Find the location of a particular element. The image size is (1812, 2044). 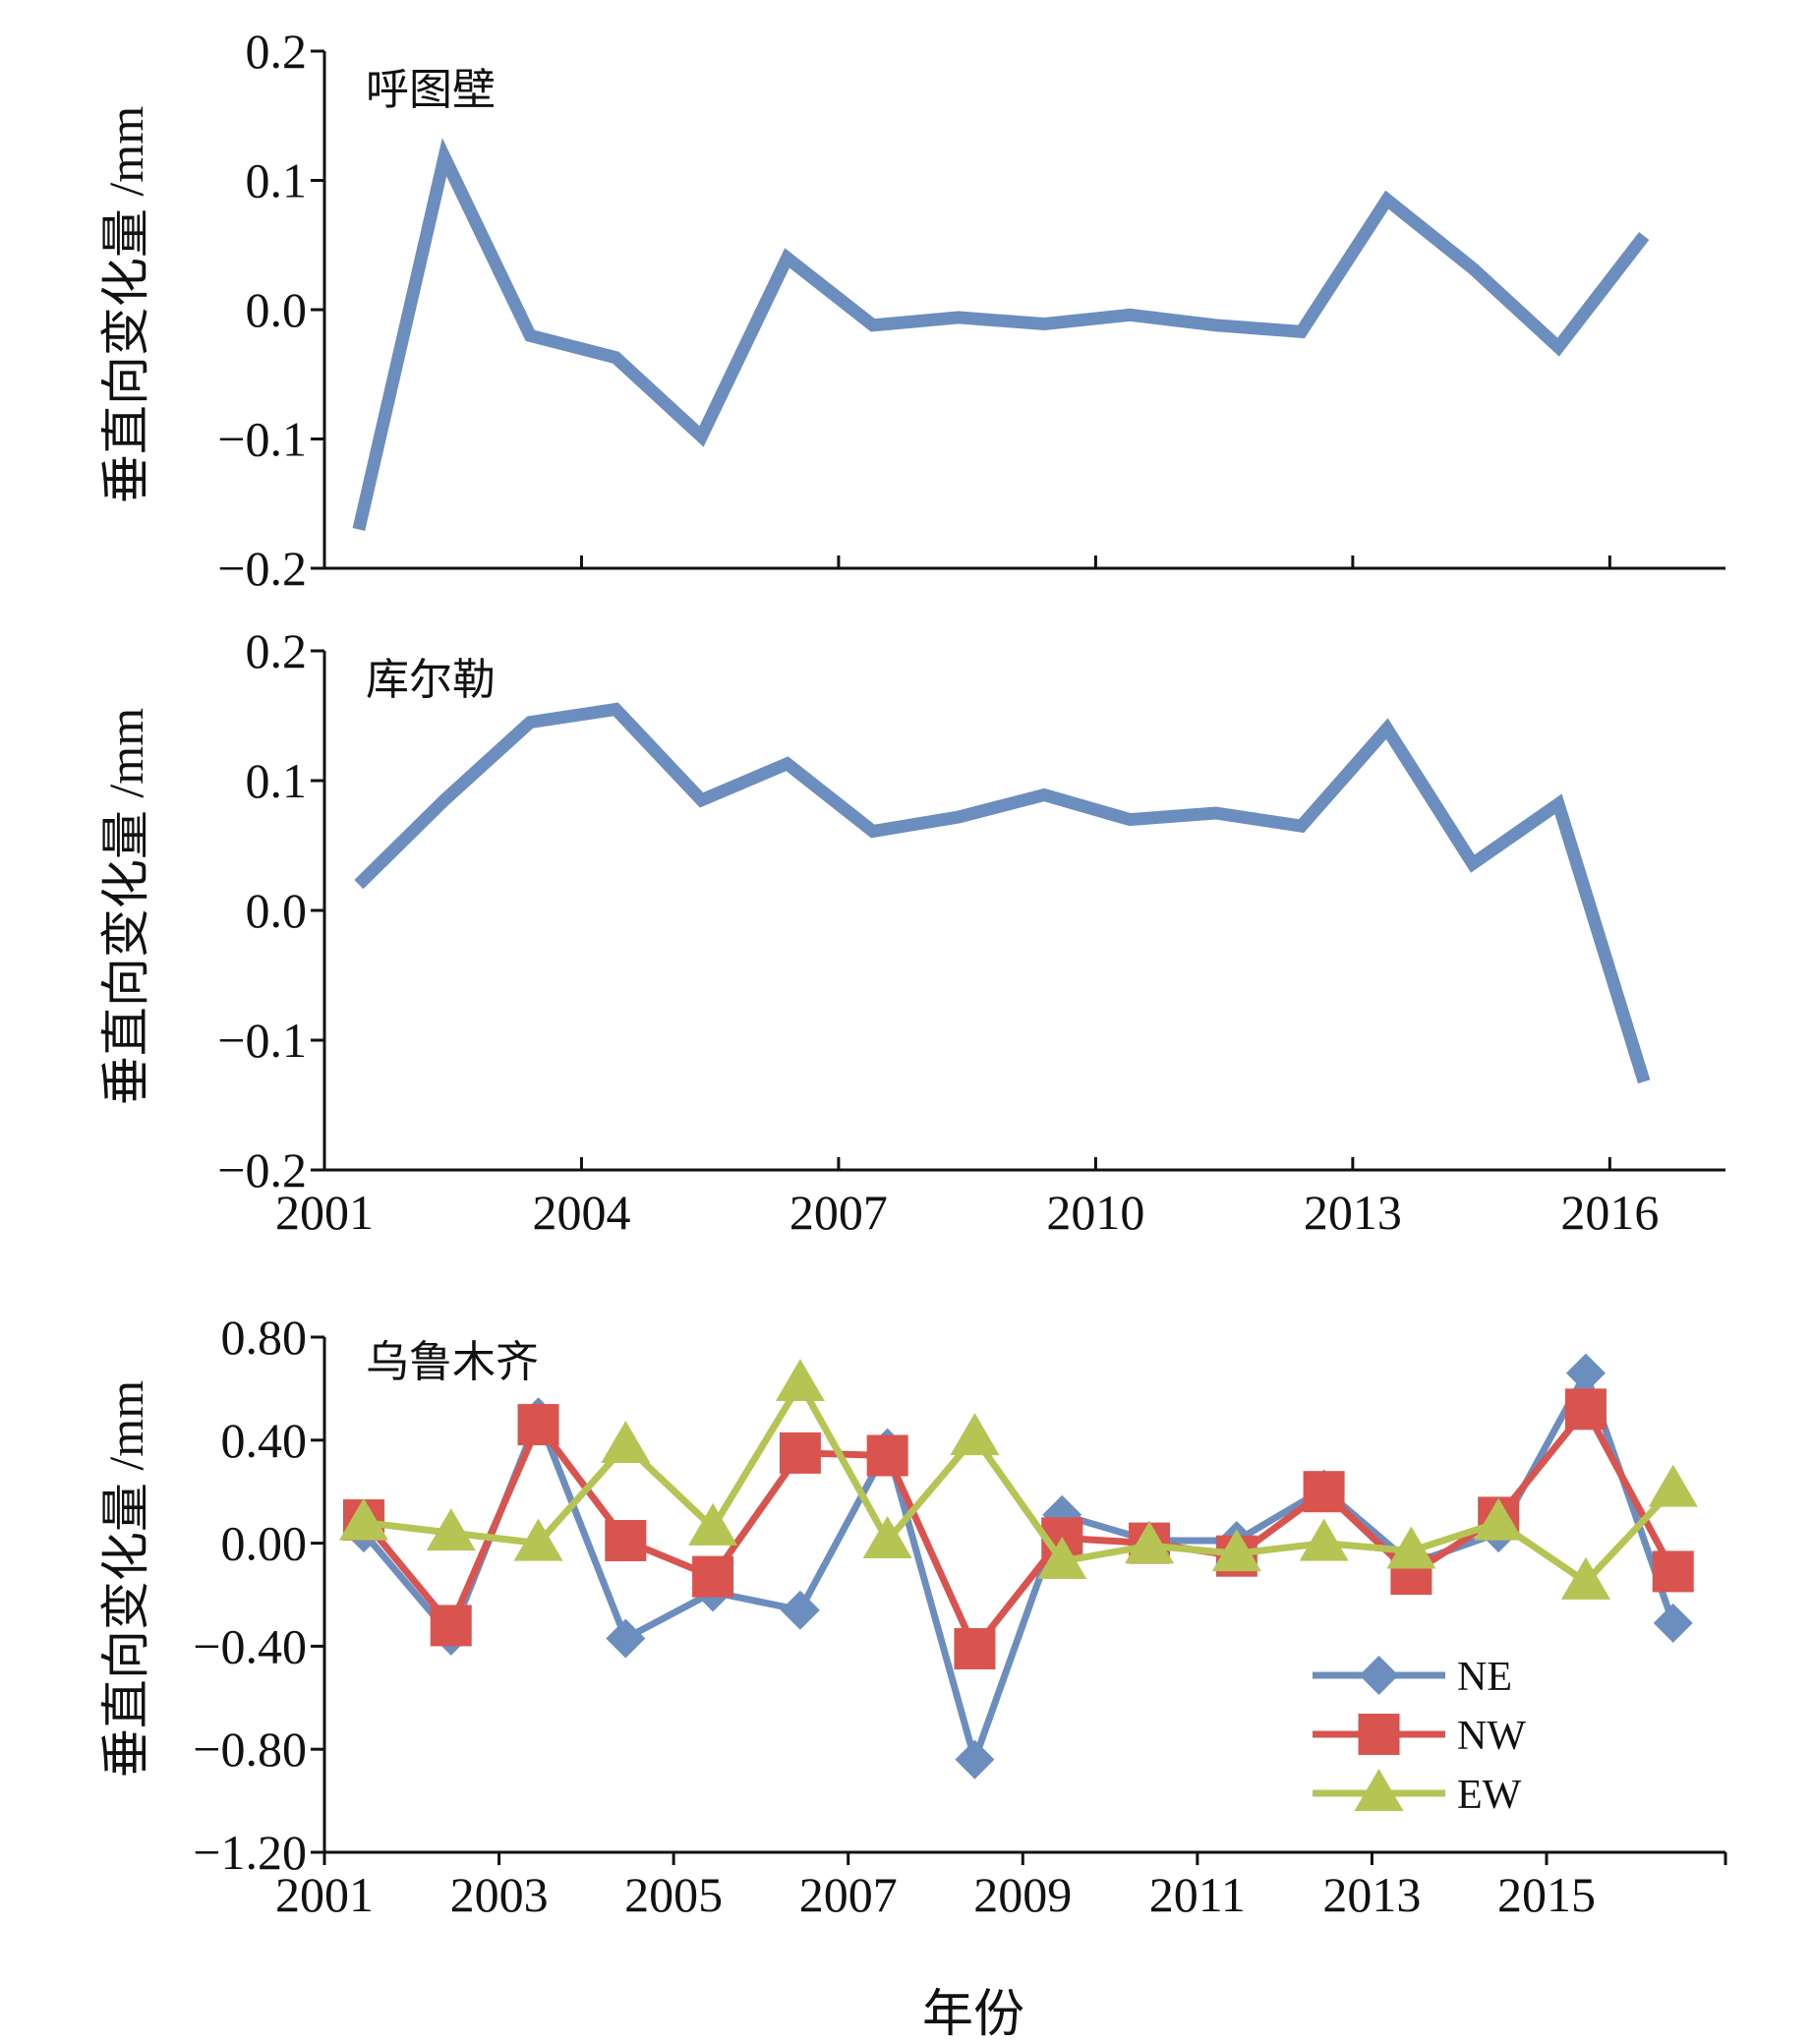

panel-urumqi-title: 乌鲁木齐 is located at coordinates (452, 1362).